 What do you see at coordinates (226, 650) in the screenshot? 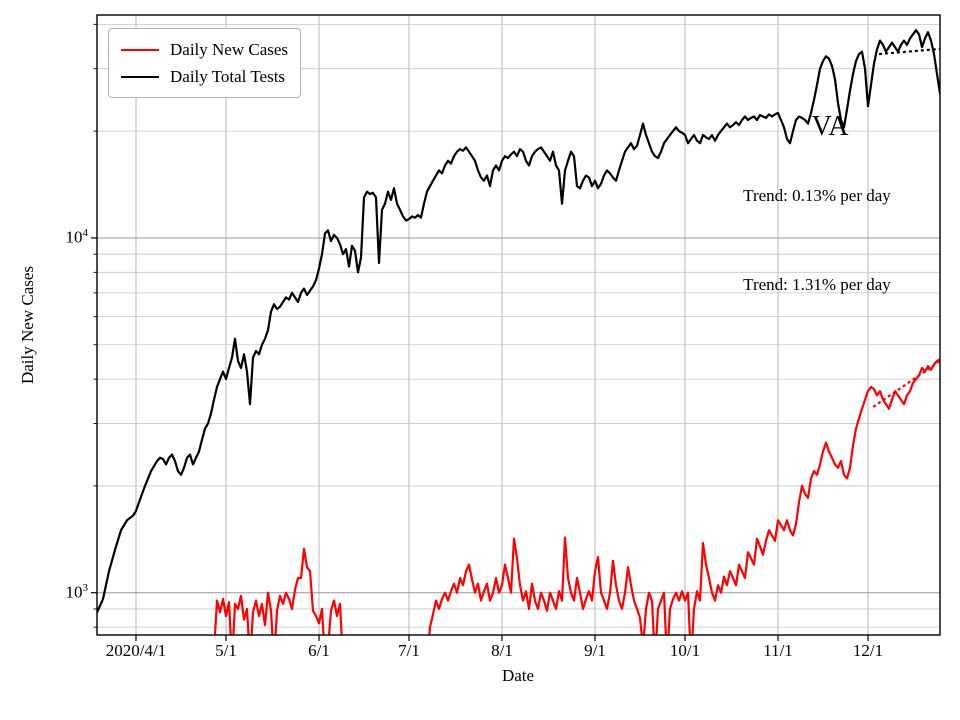
I see `x-tick-label: 5/1` at bounding box center [226, 650].